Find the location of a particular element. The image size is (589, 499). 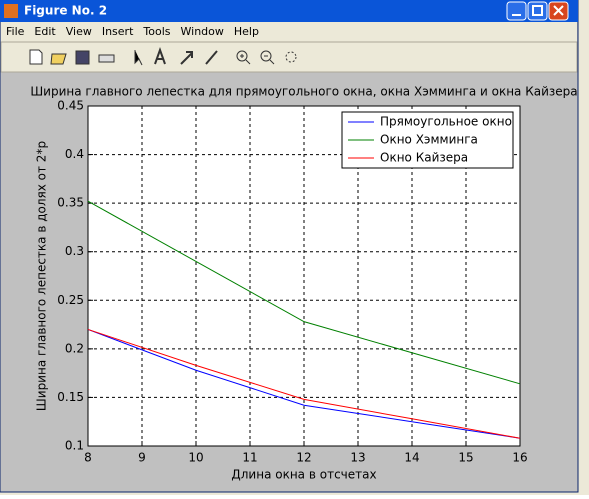

menu-item: Window is located at coordinates (202, 31).